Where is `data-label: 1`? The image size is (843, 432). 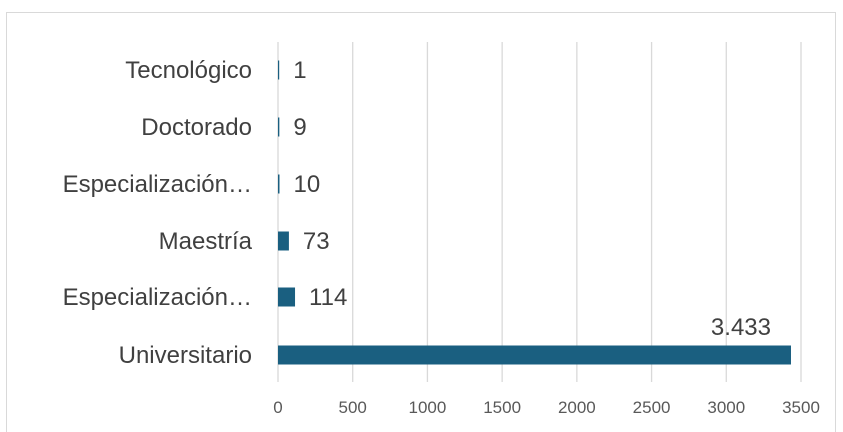
data-label: 1 is located at coordinates (299, 70).